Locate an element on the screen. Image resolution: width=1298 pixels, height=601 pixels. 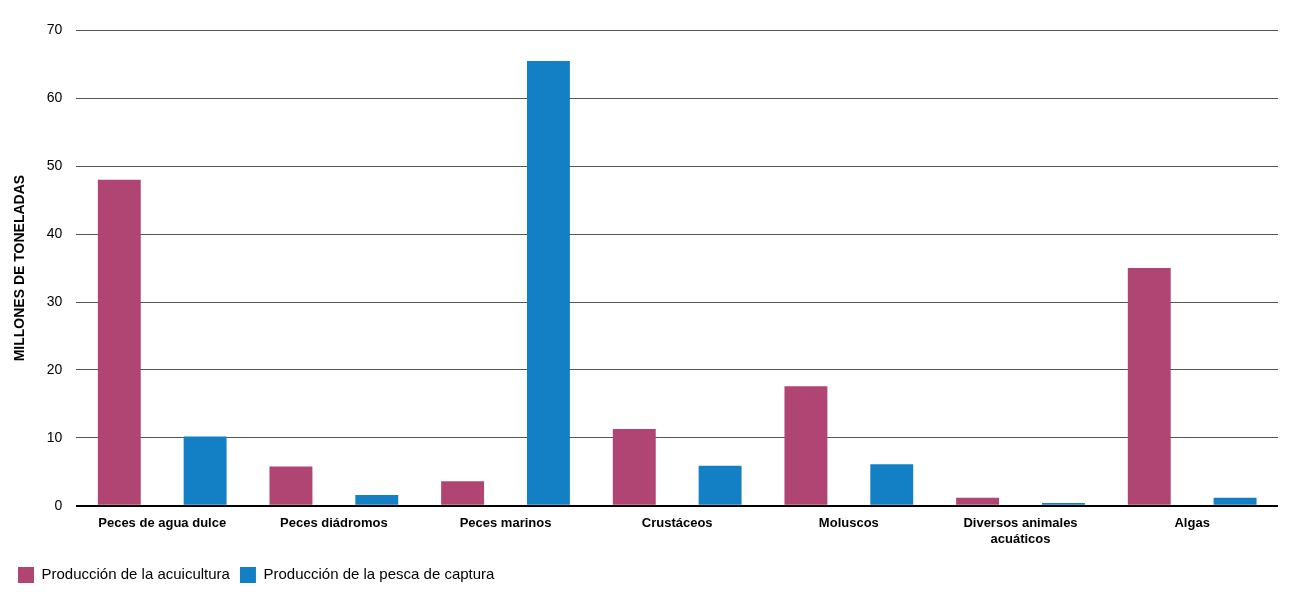
x-tick-label: Peces marinos is located at coordinates (505, 523).